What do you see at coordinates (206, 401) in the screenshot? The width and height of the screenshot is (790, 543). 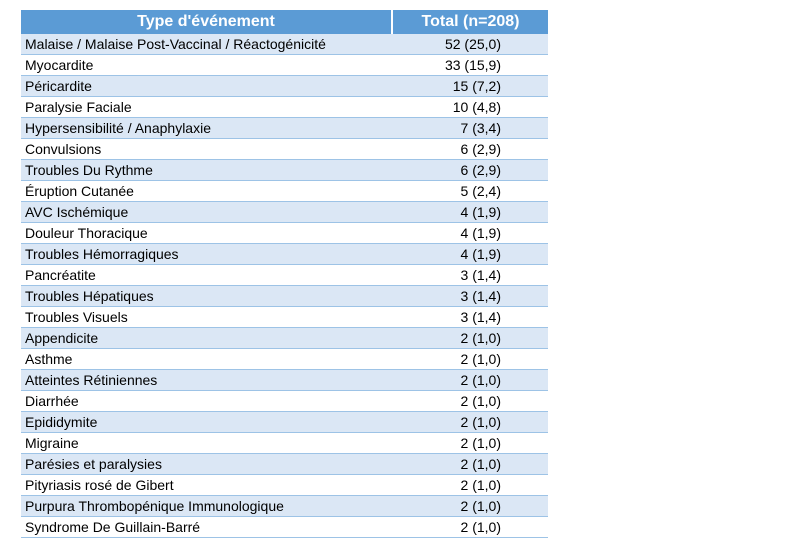 I see `event-type-cell: Diarrhée` at bounding box center [206, 401].